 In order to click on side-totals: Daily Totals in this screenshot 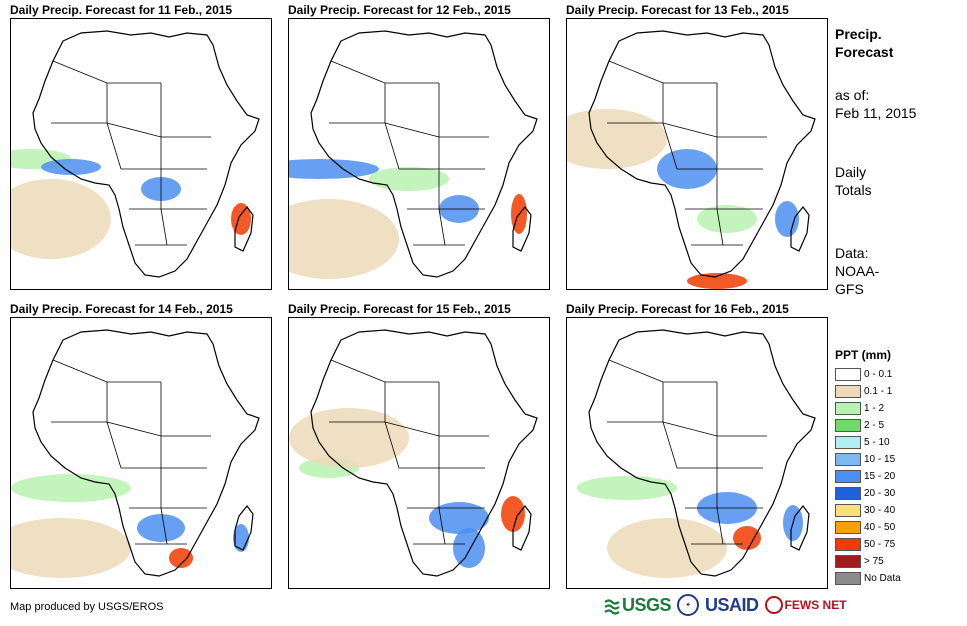, I will do `click(853, 181)`.